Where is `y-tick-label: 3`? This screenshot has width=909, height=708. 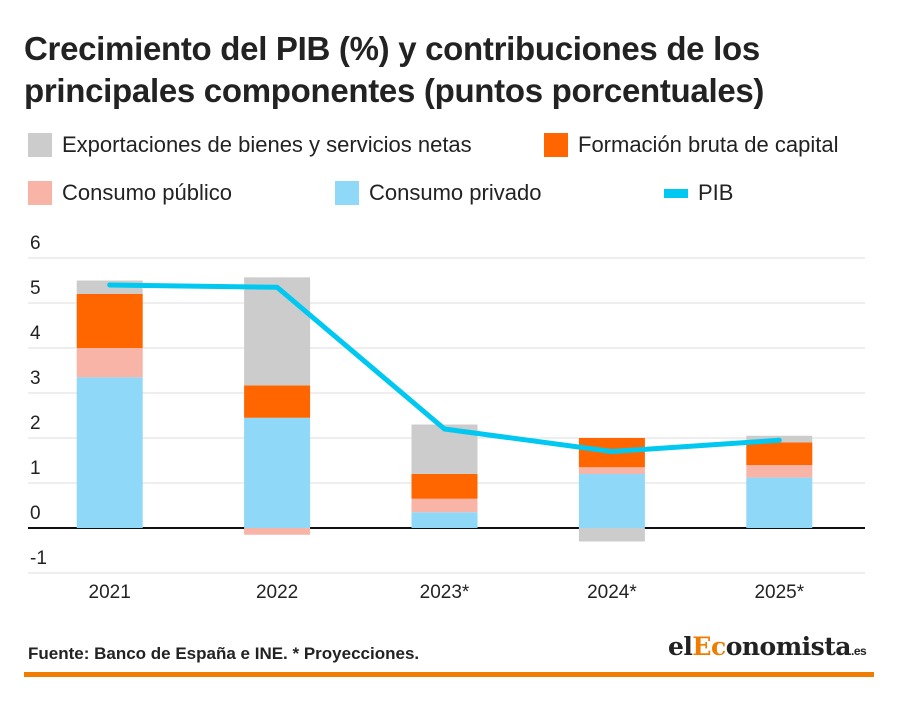 y-tick-label: 3 is located at coordinates (35, 378).